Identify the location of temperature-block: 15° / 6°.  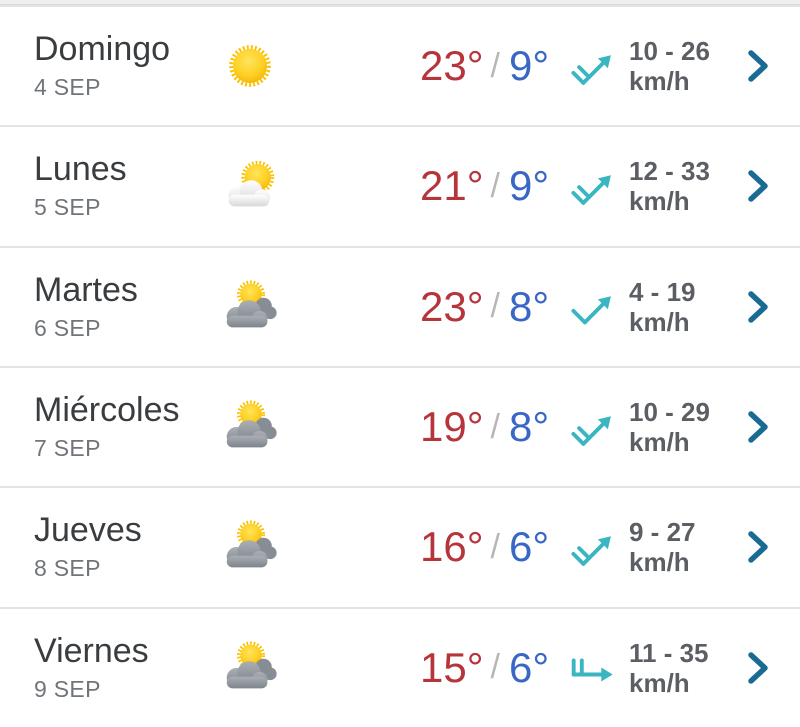
(492, 668).